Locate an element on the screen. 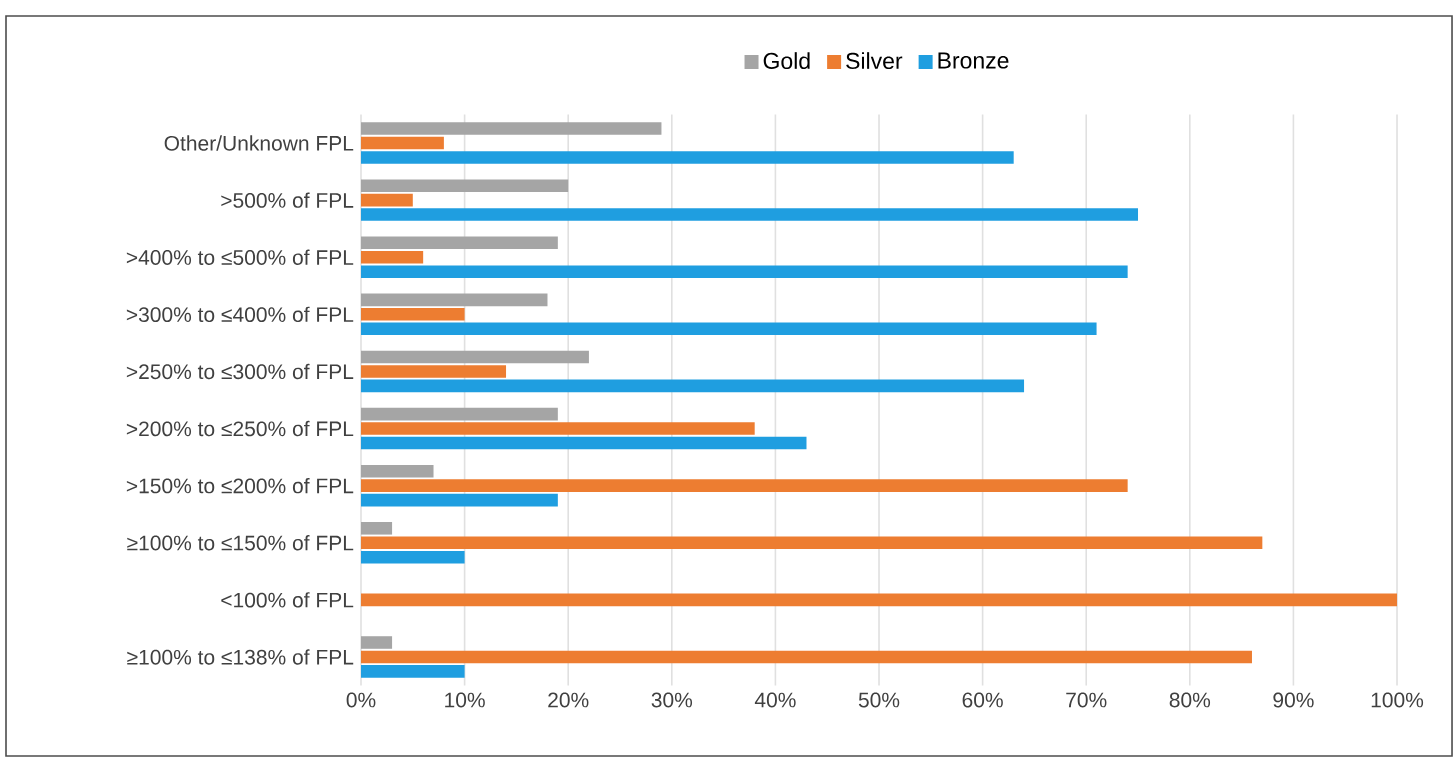 The height and width of the screenshot is (760, 1454). y-tick-label: <100% of FPL is located at coordinates (287, 600).